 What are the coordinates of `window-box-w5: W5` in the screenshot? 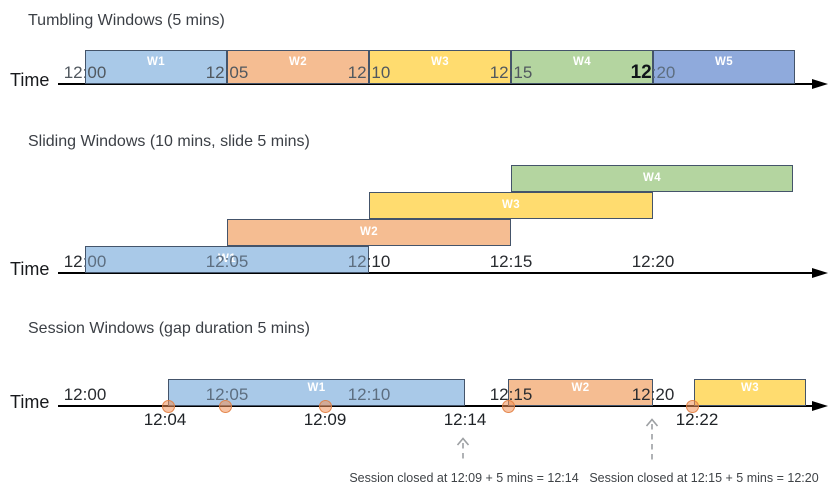 It's located at (724, 67).